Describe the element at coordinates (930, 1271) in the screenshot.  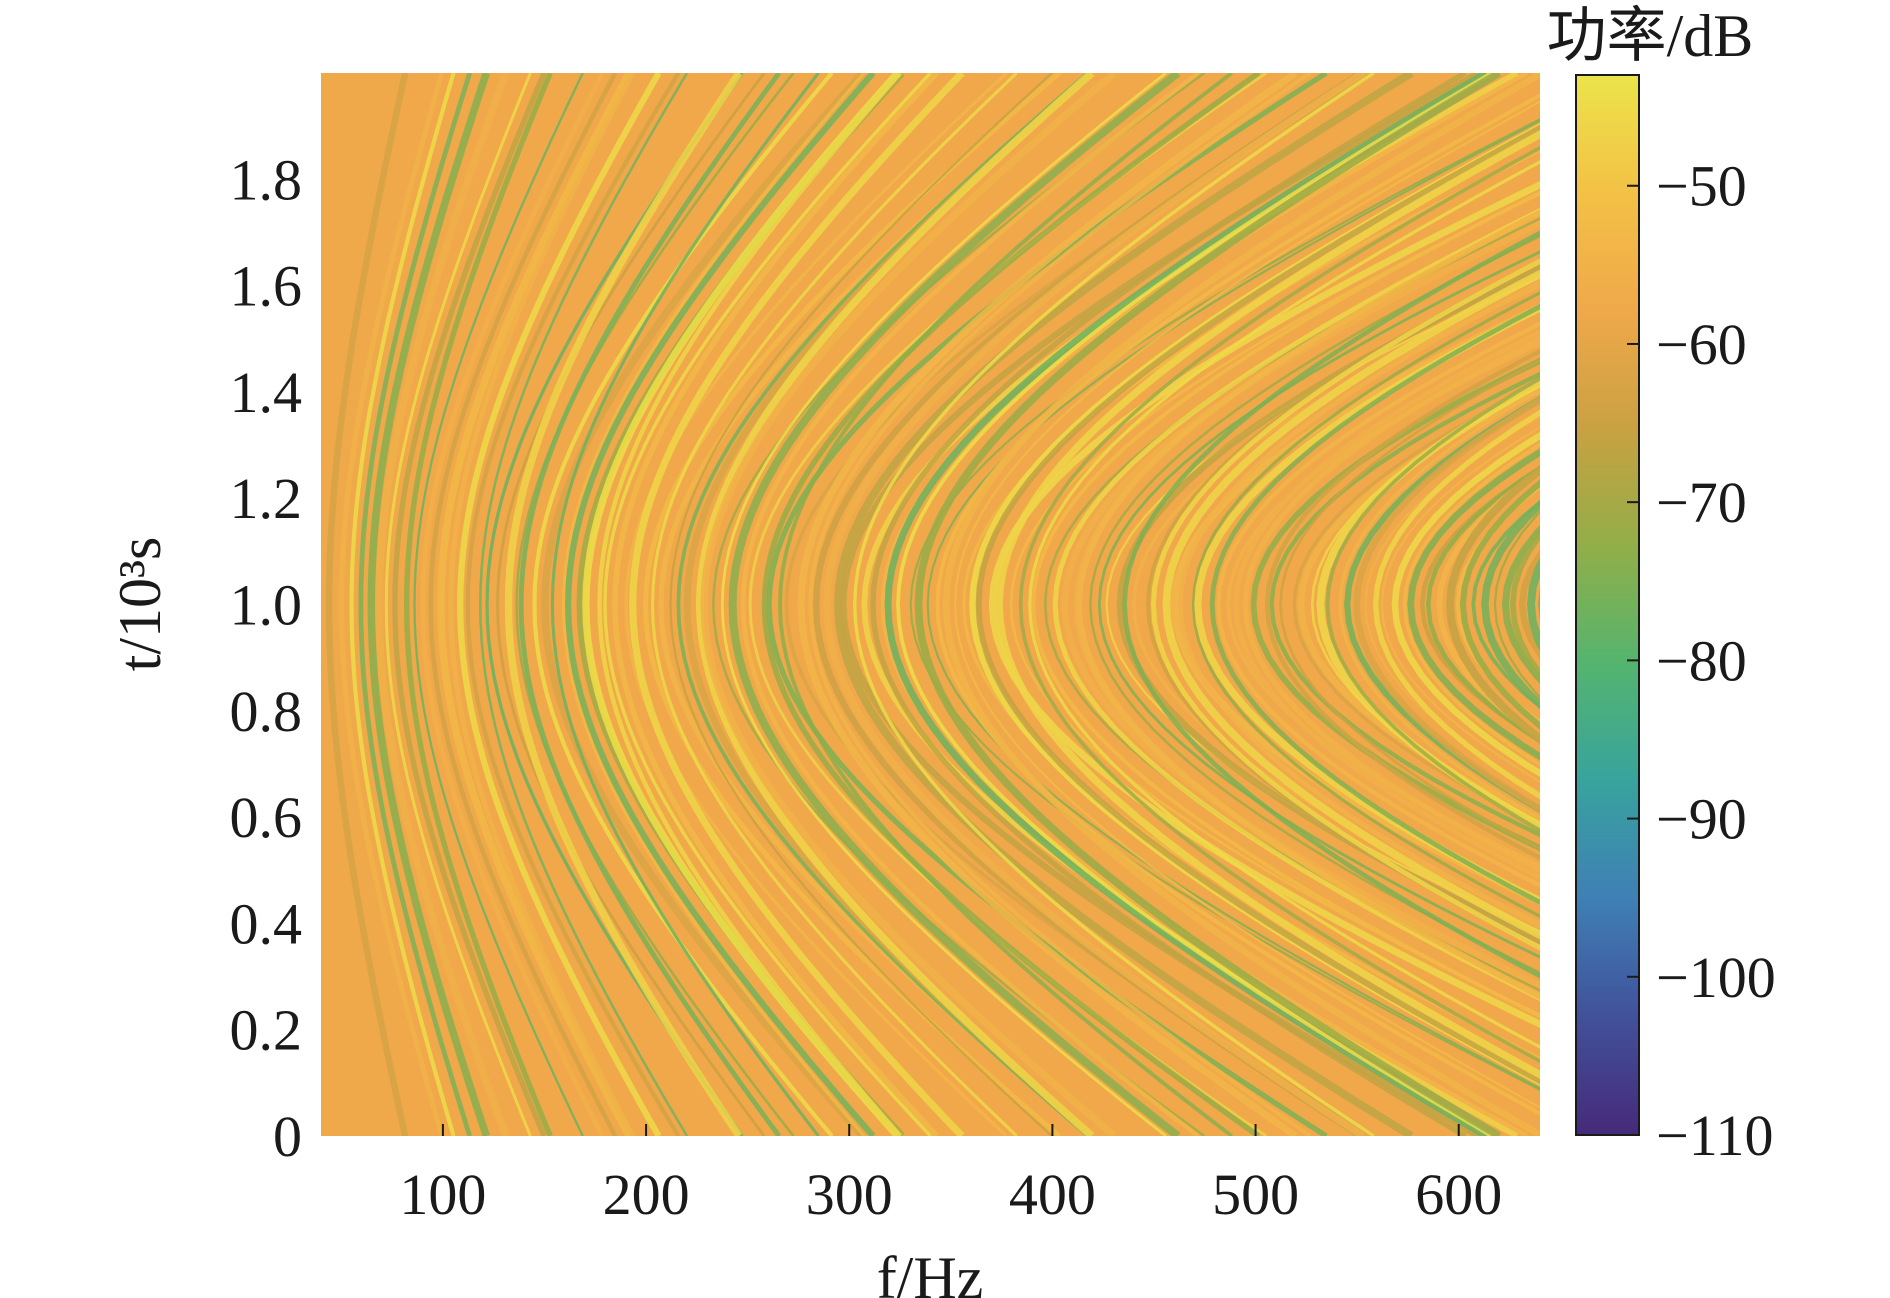
I see `x-axis-title: f/Hz` at that location.